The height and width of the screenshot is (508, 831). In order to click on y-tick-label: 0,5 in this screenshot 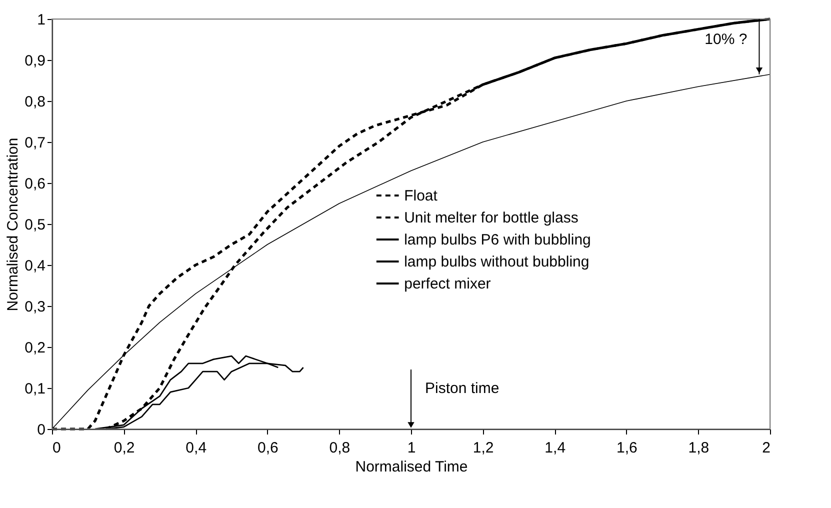, I will do `click(35, 225)`.